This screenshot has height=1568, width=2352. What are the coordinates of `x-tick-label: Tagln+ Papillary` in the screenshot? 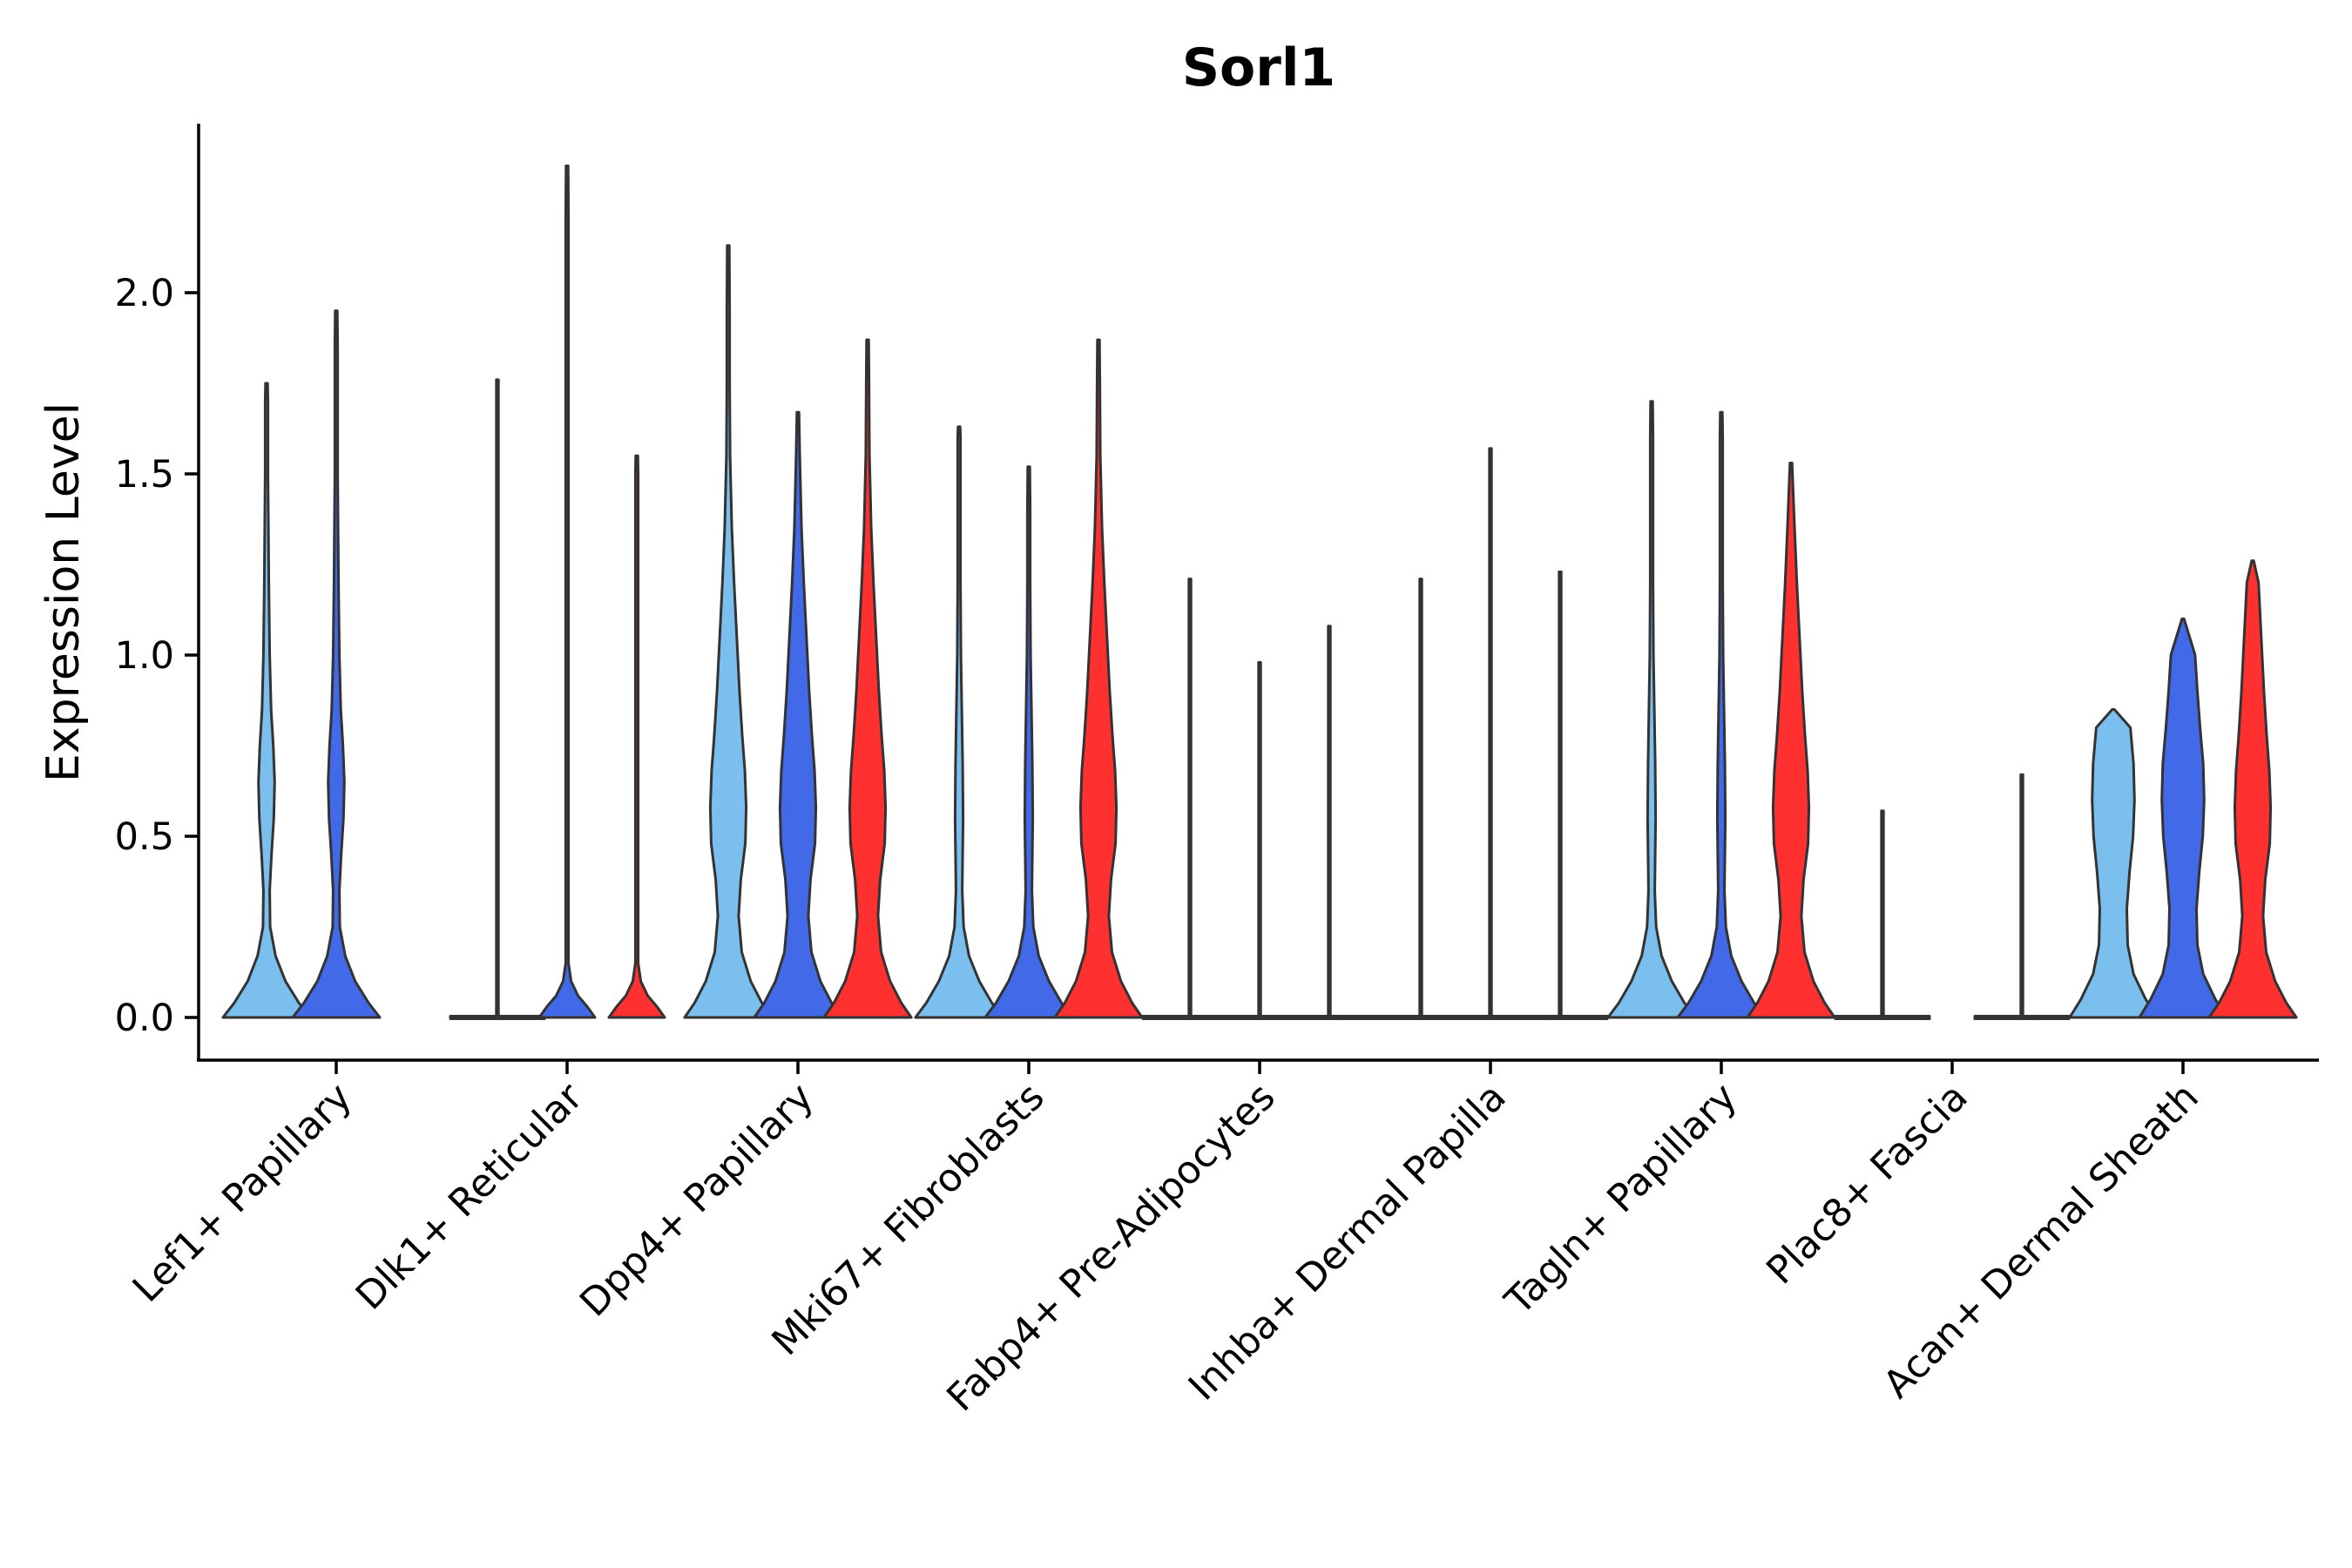 It's located at (1621, 1199).